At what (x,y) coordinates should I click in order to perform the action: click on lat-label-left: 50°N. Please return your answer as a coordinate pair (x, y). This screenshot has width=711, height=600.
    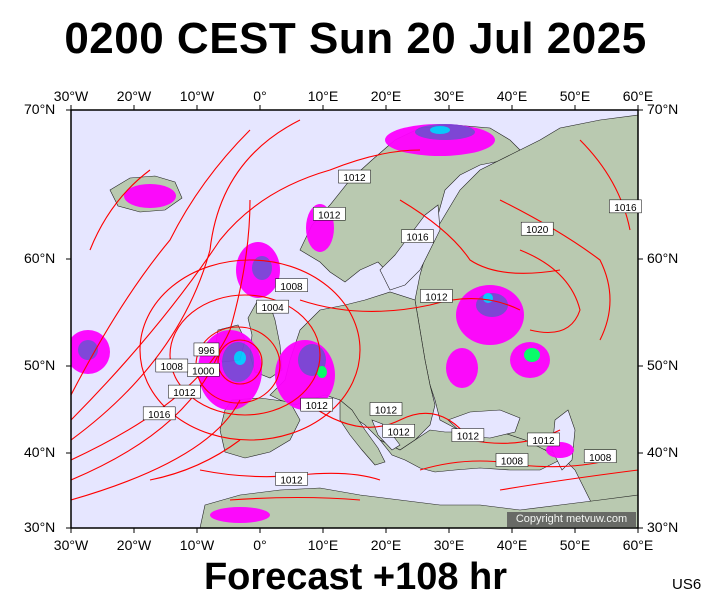
    Looking at the image, I should click on (40, 365).